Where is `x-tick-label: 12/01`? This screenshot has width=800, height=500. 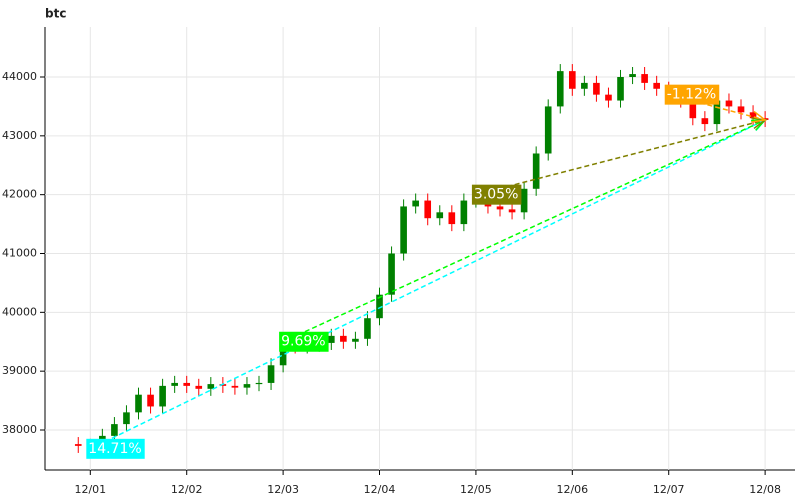
x-tick-label: 12/01 is located at coordinates (90, 489).